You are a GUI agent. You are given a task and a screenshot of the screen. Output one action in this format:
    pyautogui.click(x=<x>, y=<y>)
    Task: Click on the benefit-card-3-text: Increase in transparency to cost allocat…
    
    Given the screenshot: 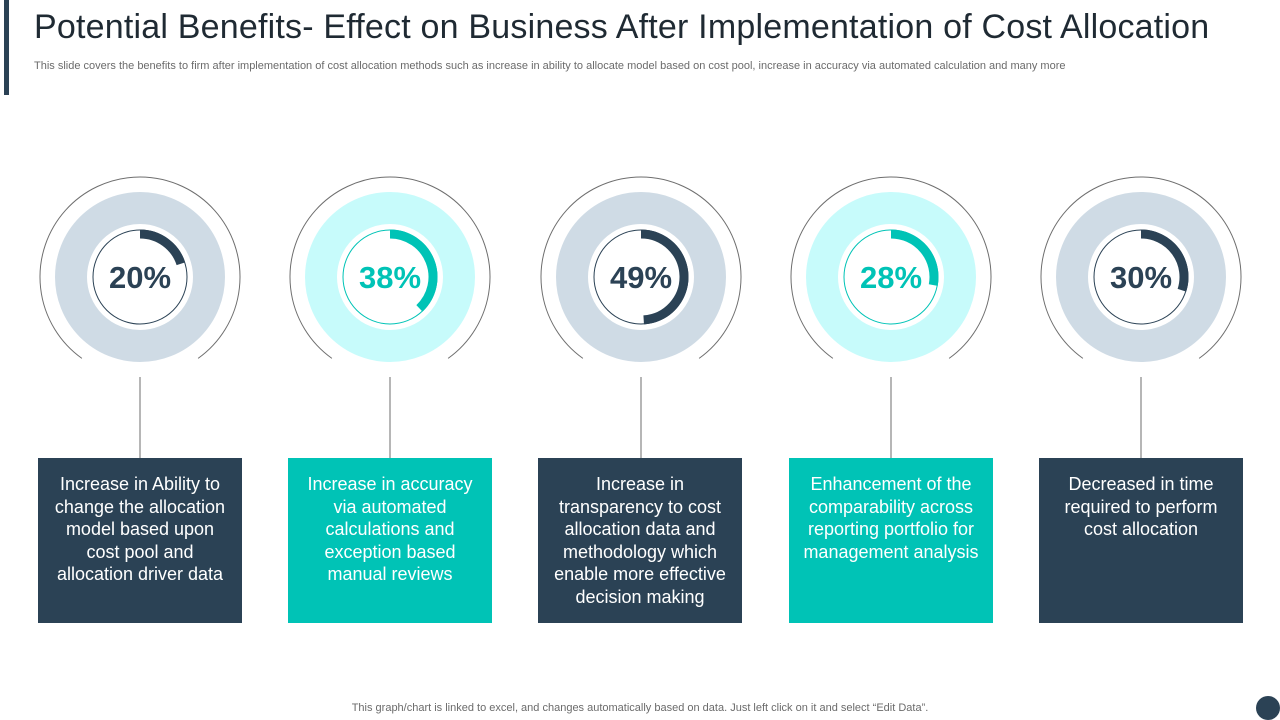 What is the action you would take?
    pyautogui.click(x=640, y=540)
    